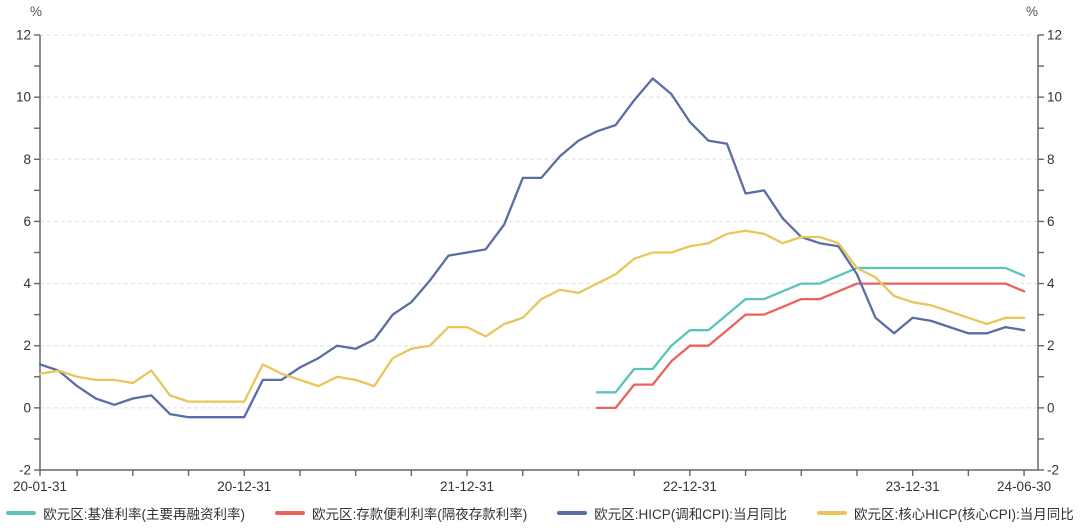 Image resolution: width=1080 pixels, height=531 pixels. I want to click on y-tick-label-right: 8, so click(1051, 159).